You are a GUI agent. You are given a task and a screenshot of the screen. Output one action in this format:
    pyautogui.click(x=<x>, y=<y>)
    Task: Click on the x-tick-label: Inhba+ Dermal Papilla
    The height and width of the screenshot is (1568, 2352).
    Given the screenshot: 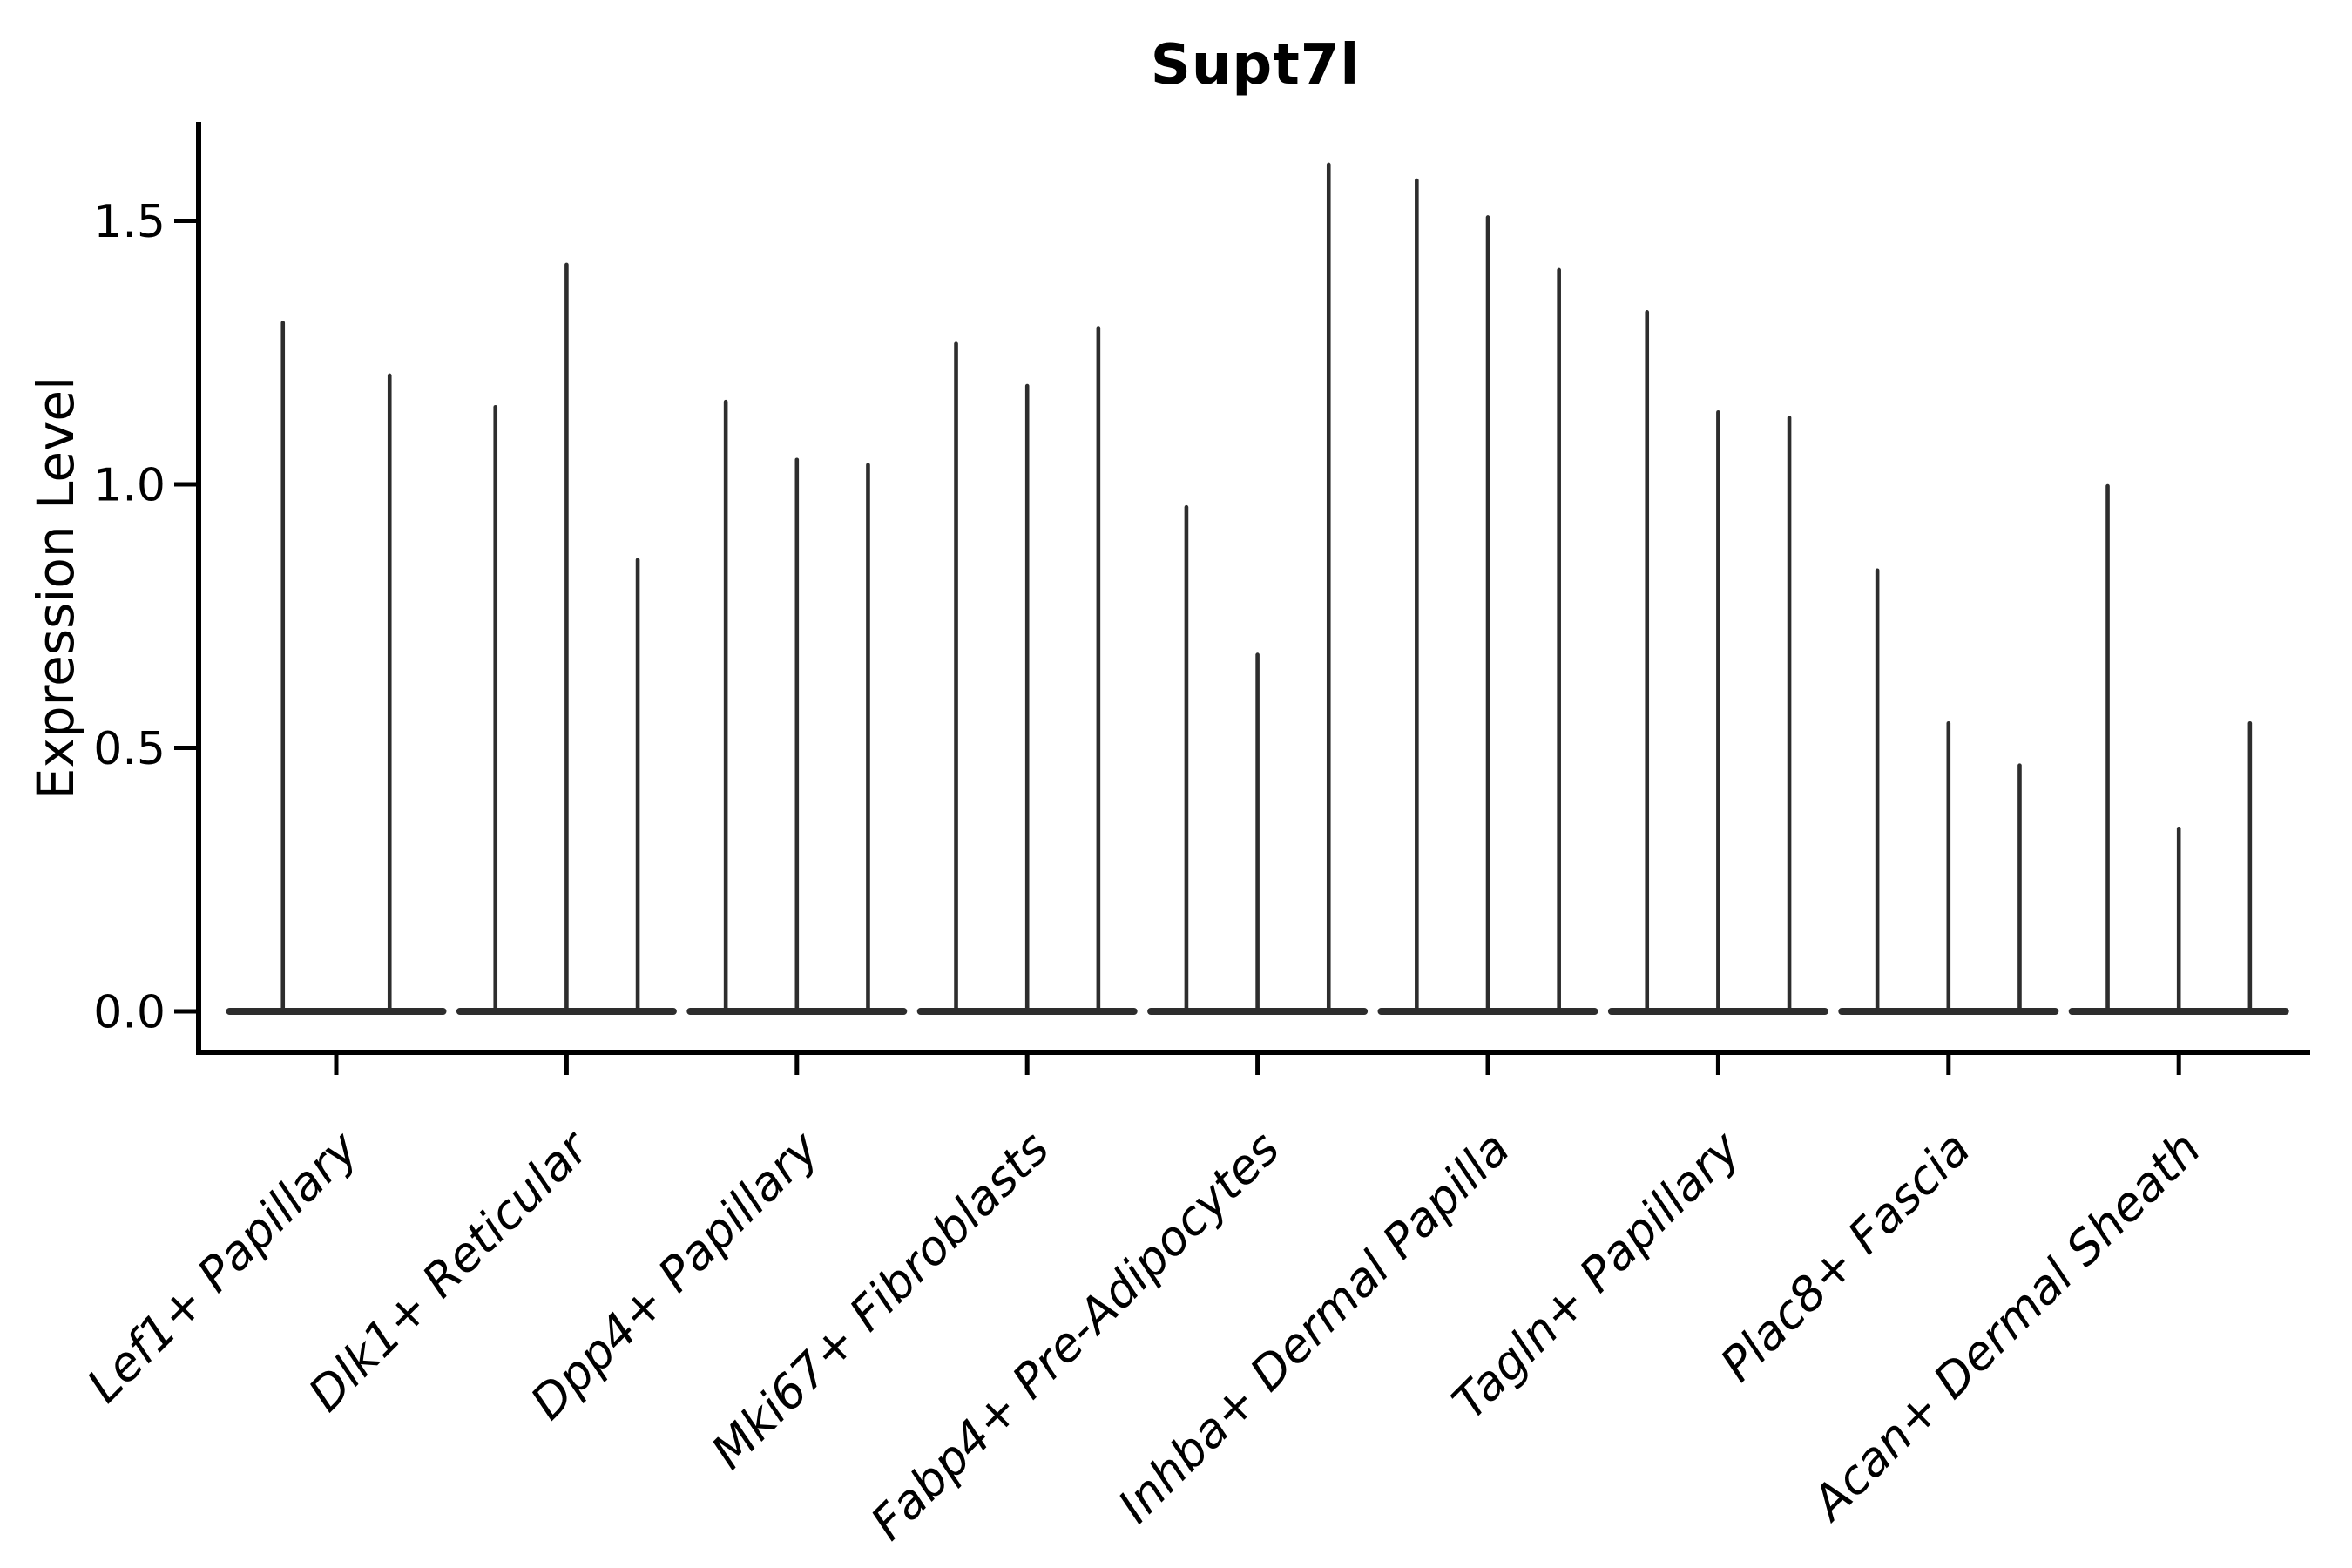 What is the action you would take?
    pyautogui.click(x=1313, y=1327)
    